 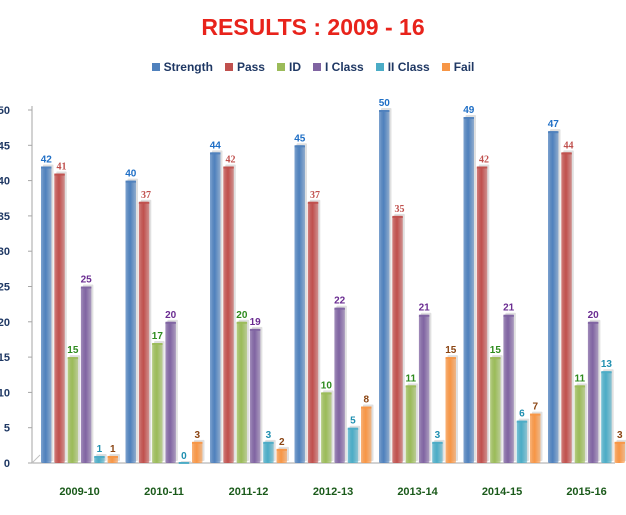 What do you see at coordinates (340, 301) in the screenshot?
I see `data-label: 22` at bounding box center [340, 301].